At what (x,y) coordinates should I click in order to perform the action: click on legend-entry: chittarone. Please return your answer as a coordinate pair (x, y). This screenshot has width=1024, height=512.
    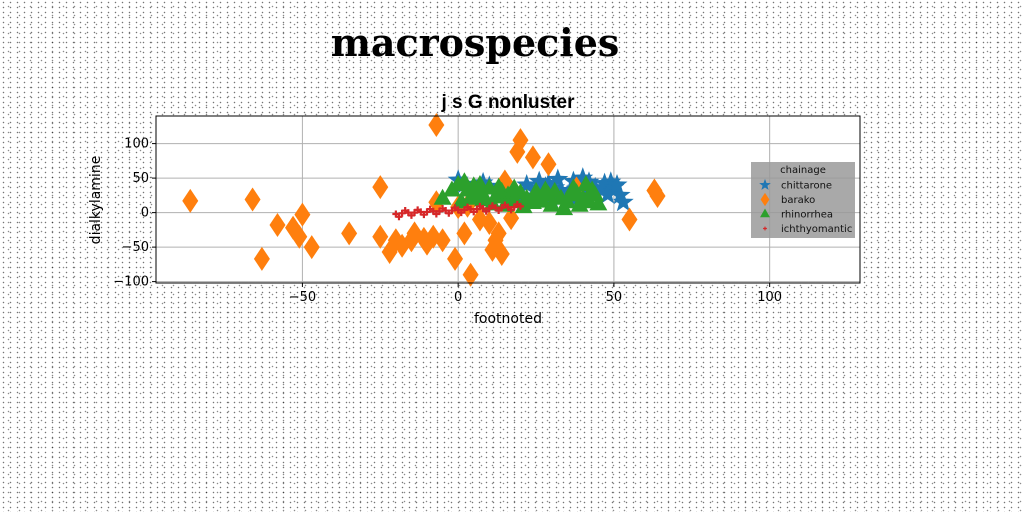
    Looking at the image, I should click on (806, 186).